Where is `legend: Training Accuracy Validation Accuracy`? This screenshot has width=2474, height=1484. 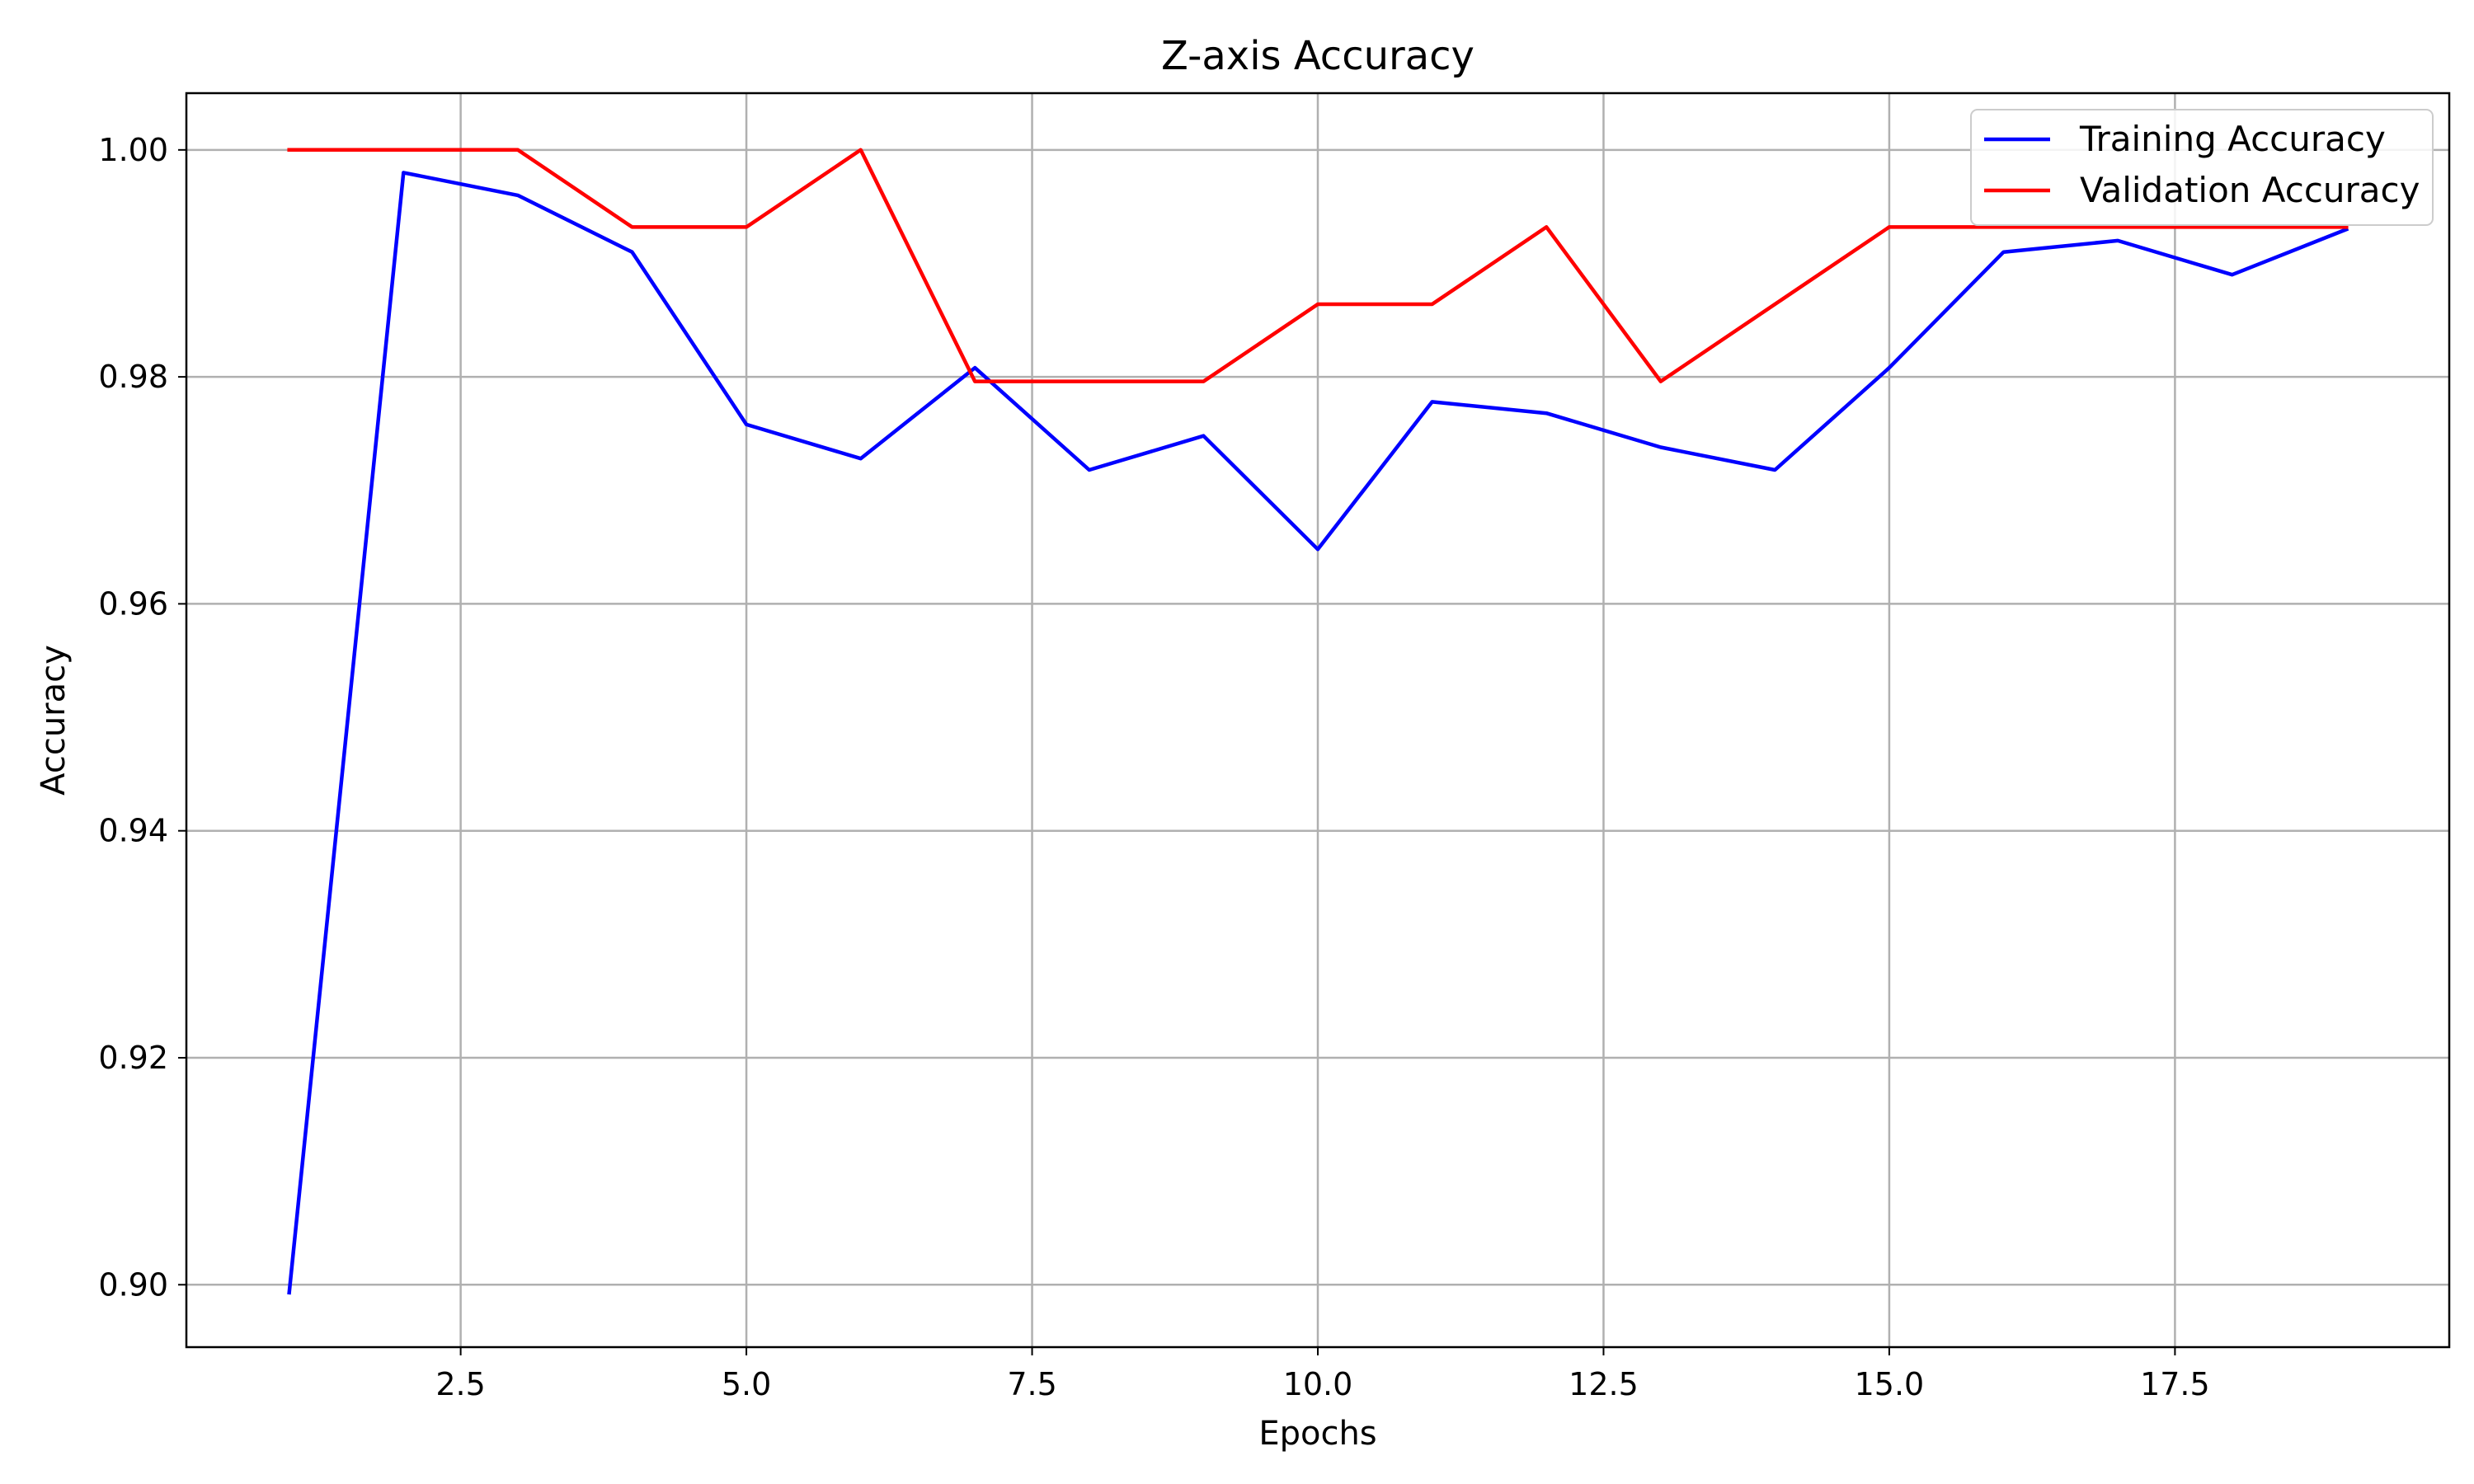
legend: Training Accuracy Validation Accuracy is located at coordinates (2202, 167).